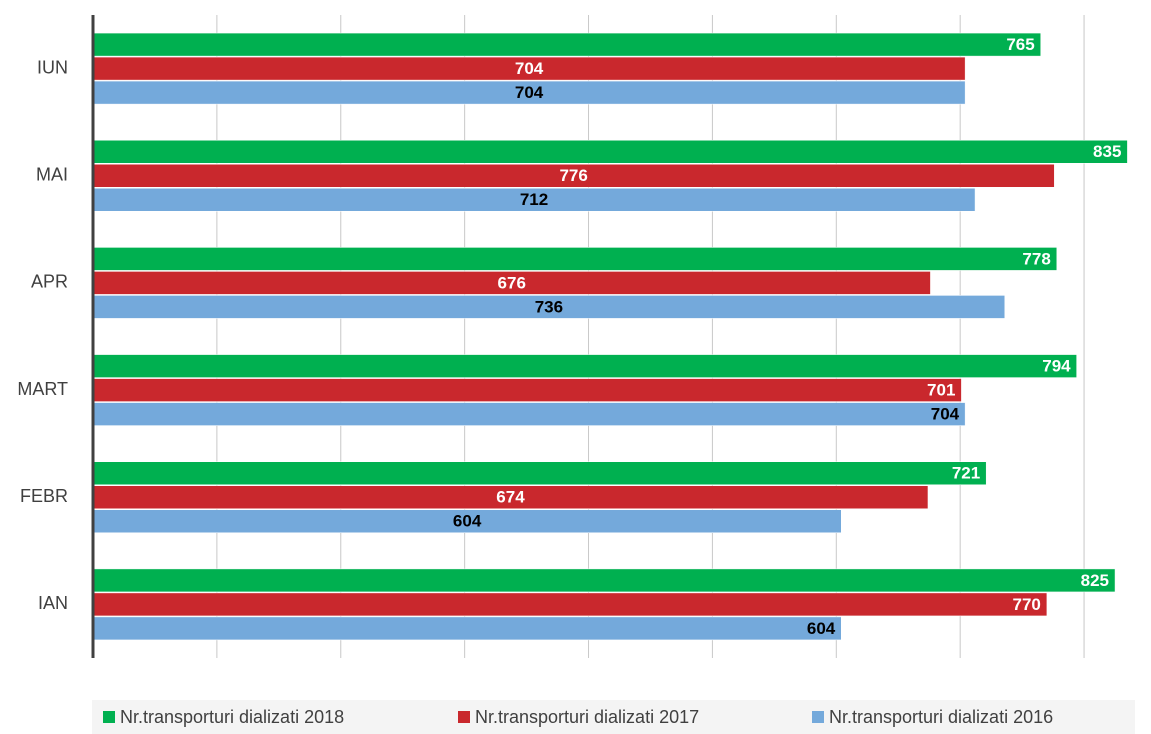  I want to click on value-label: 825, so click(1095, 580).